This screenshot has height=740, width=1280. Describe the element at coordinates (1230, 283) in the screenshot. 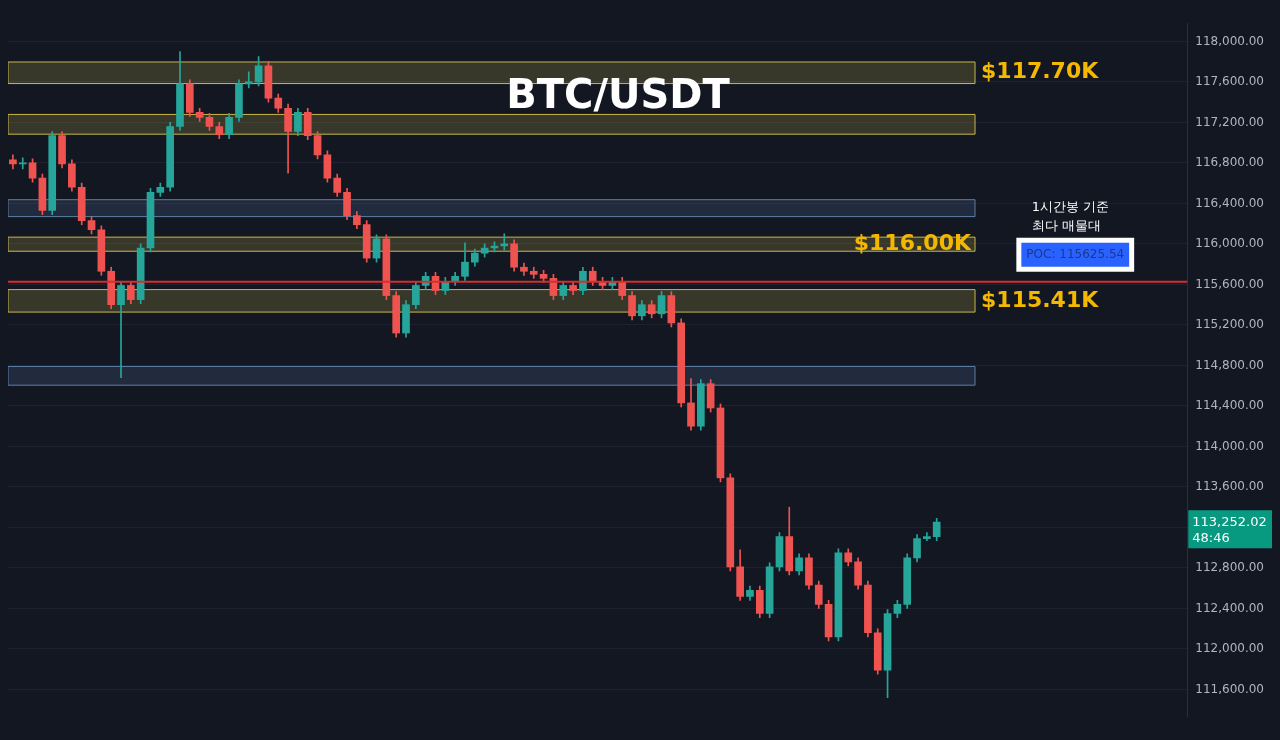

I see `y-tick-label: 115,600.00` at that location.